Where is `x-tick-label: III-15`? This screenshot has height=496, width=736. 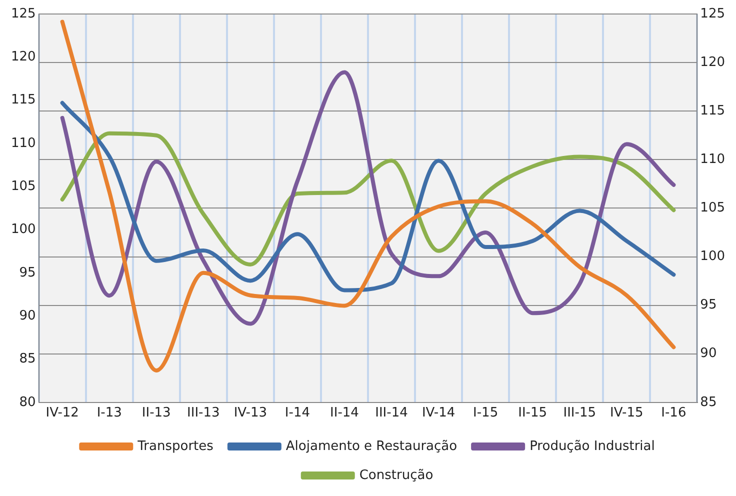
x-tick-label: III-15 is located at coordinates (579, 413).